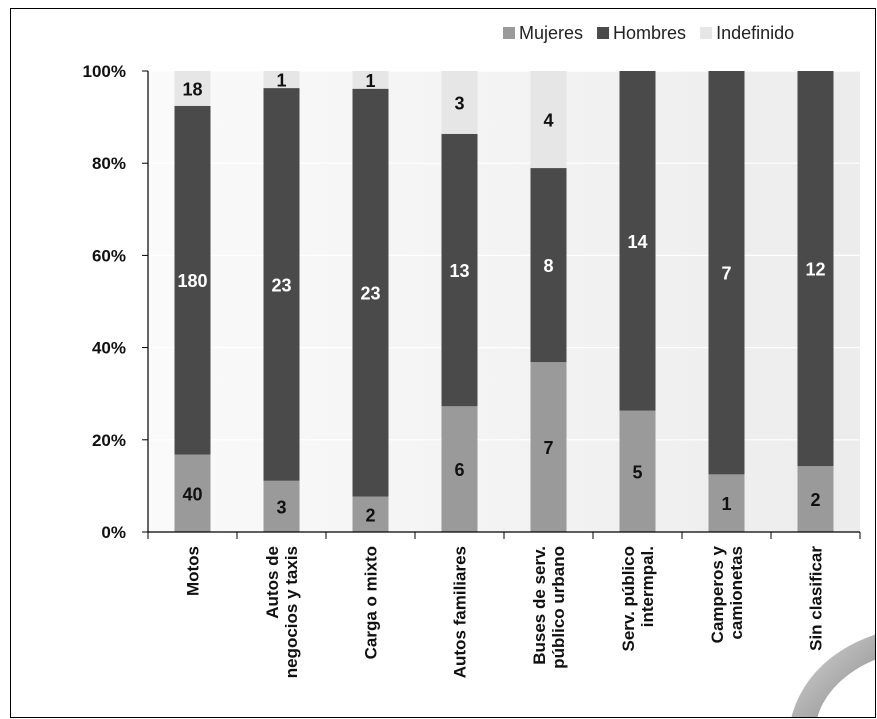 The image size is (877, 719). What do you see at coordinates (104, 71) in the screenshot?
I see `y-tick-label: 100%` at bounding box center [104, 71].